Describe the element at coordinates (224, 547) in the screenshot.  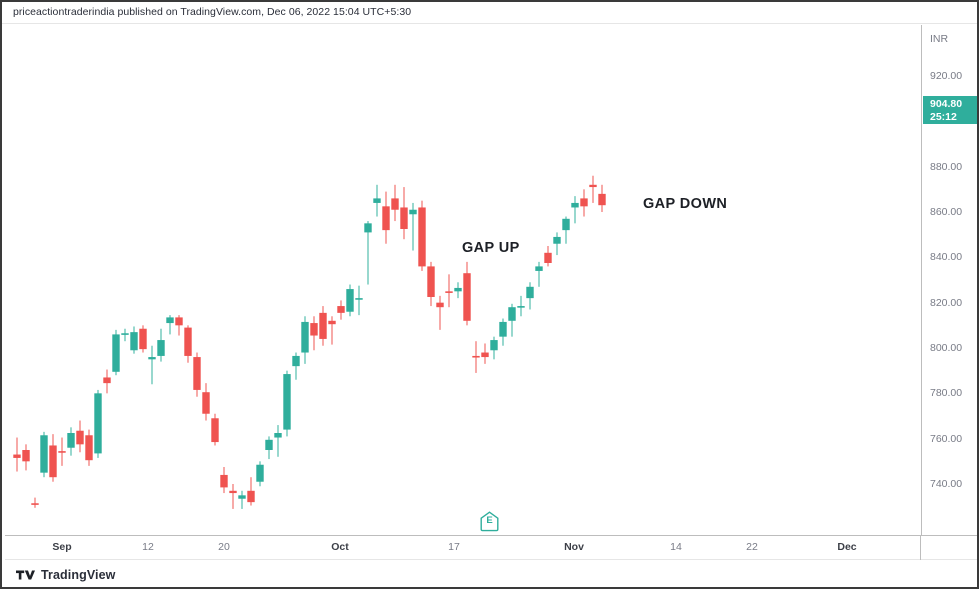
I see `time-tick-label: 20` at that location.